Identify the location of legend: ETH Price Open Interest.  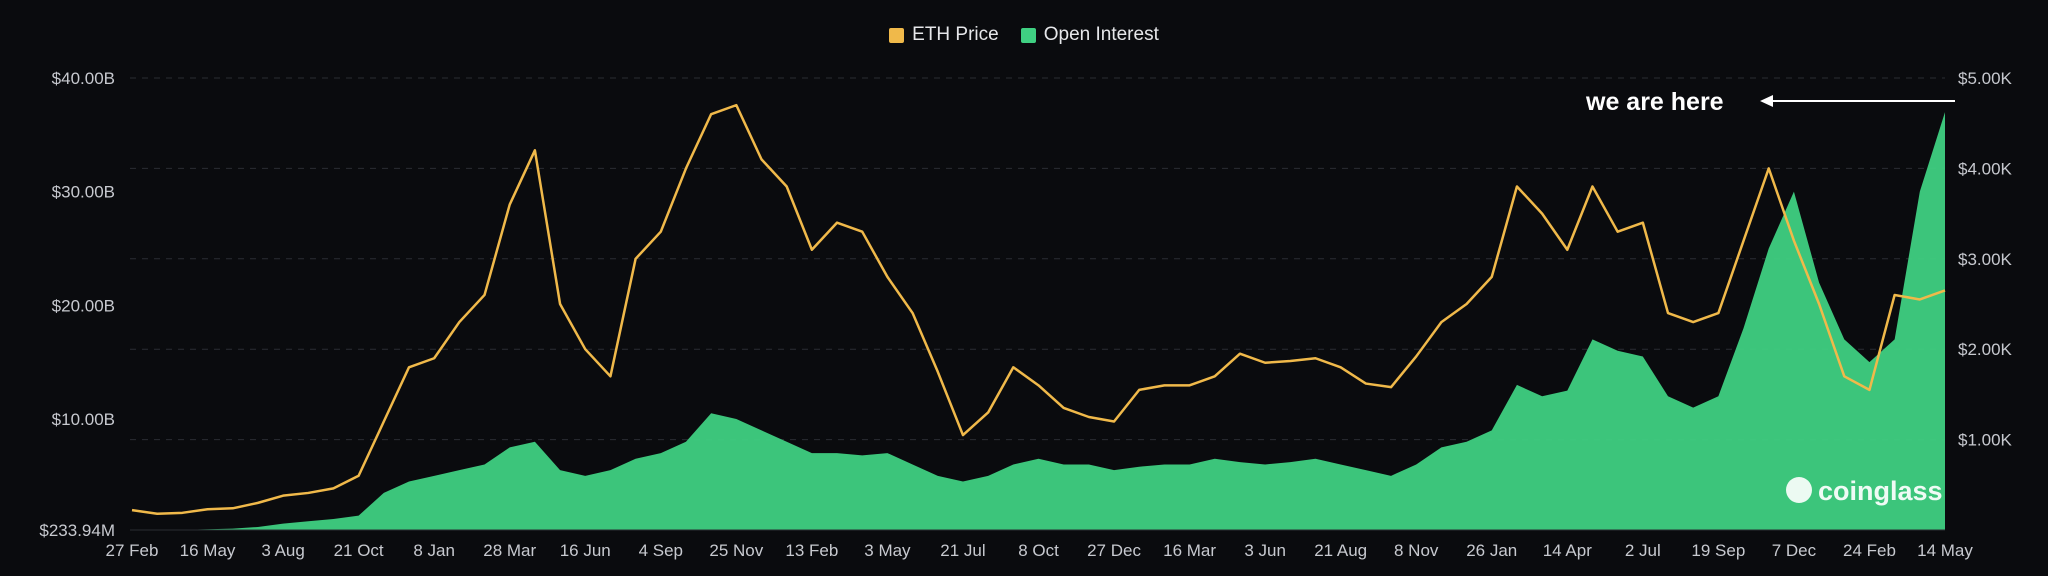
(1024, 35).